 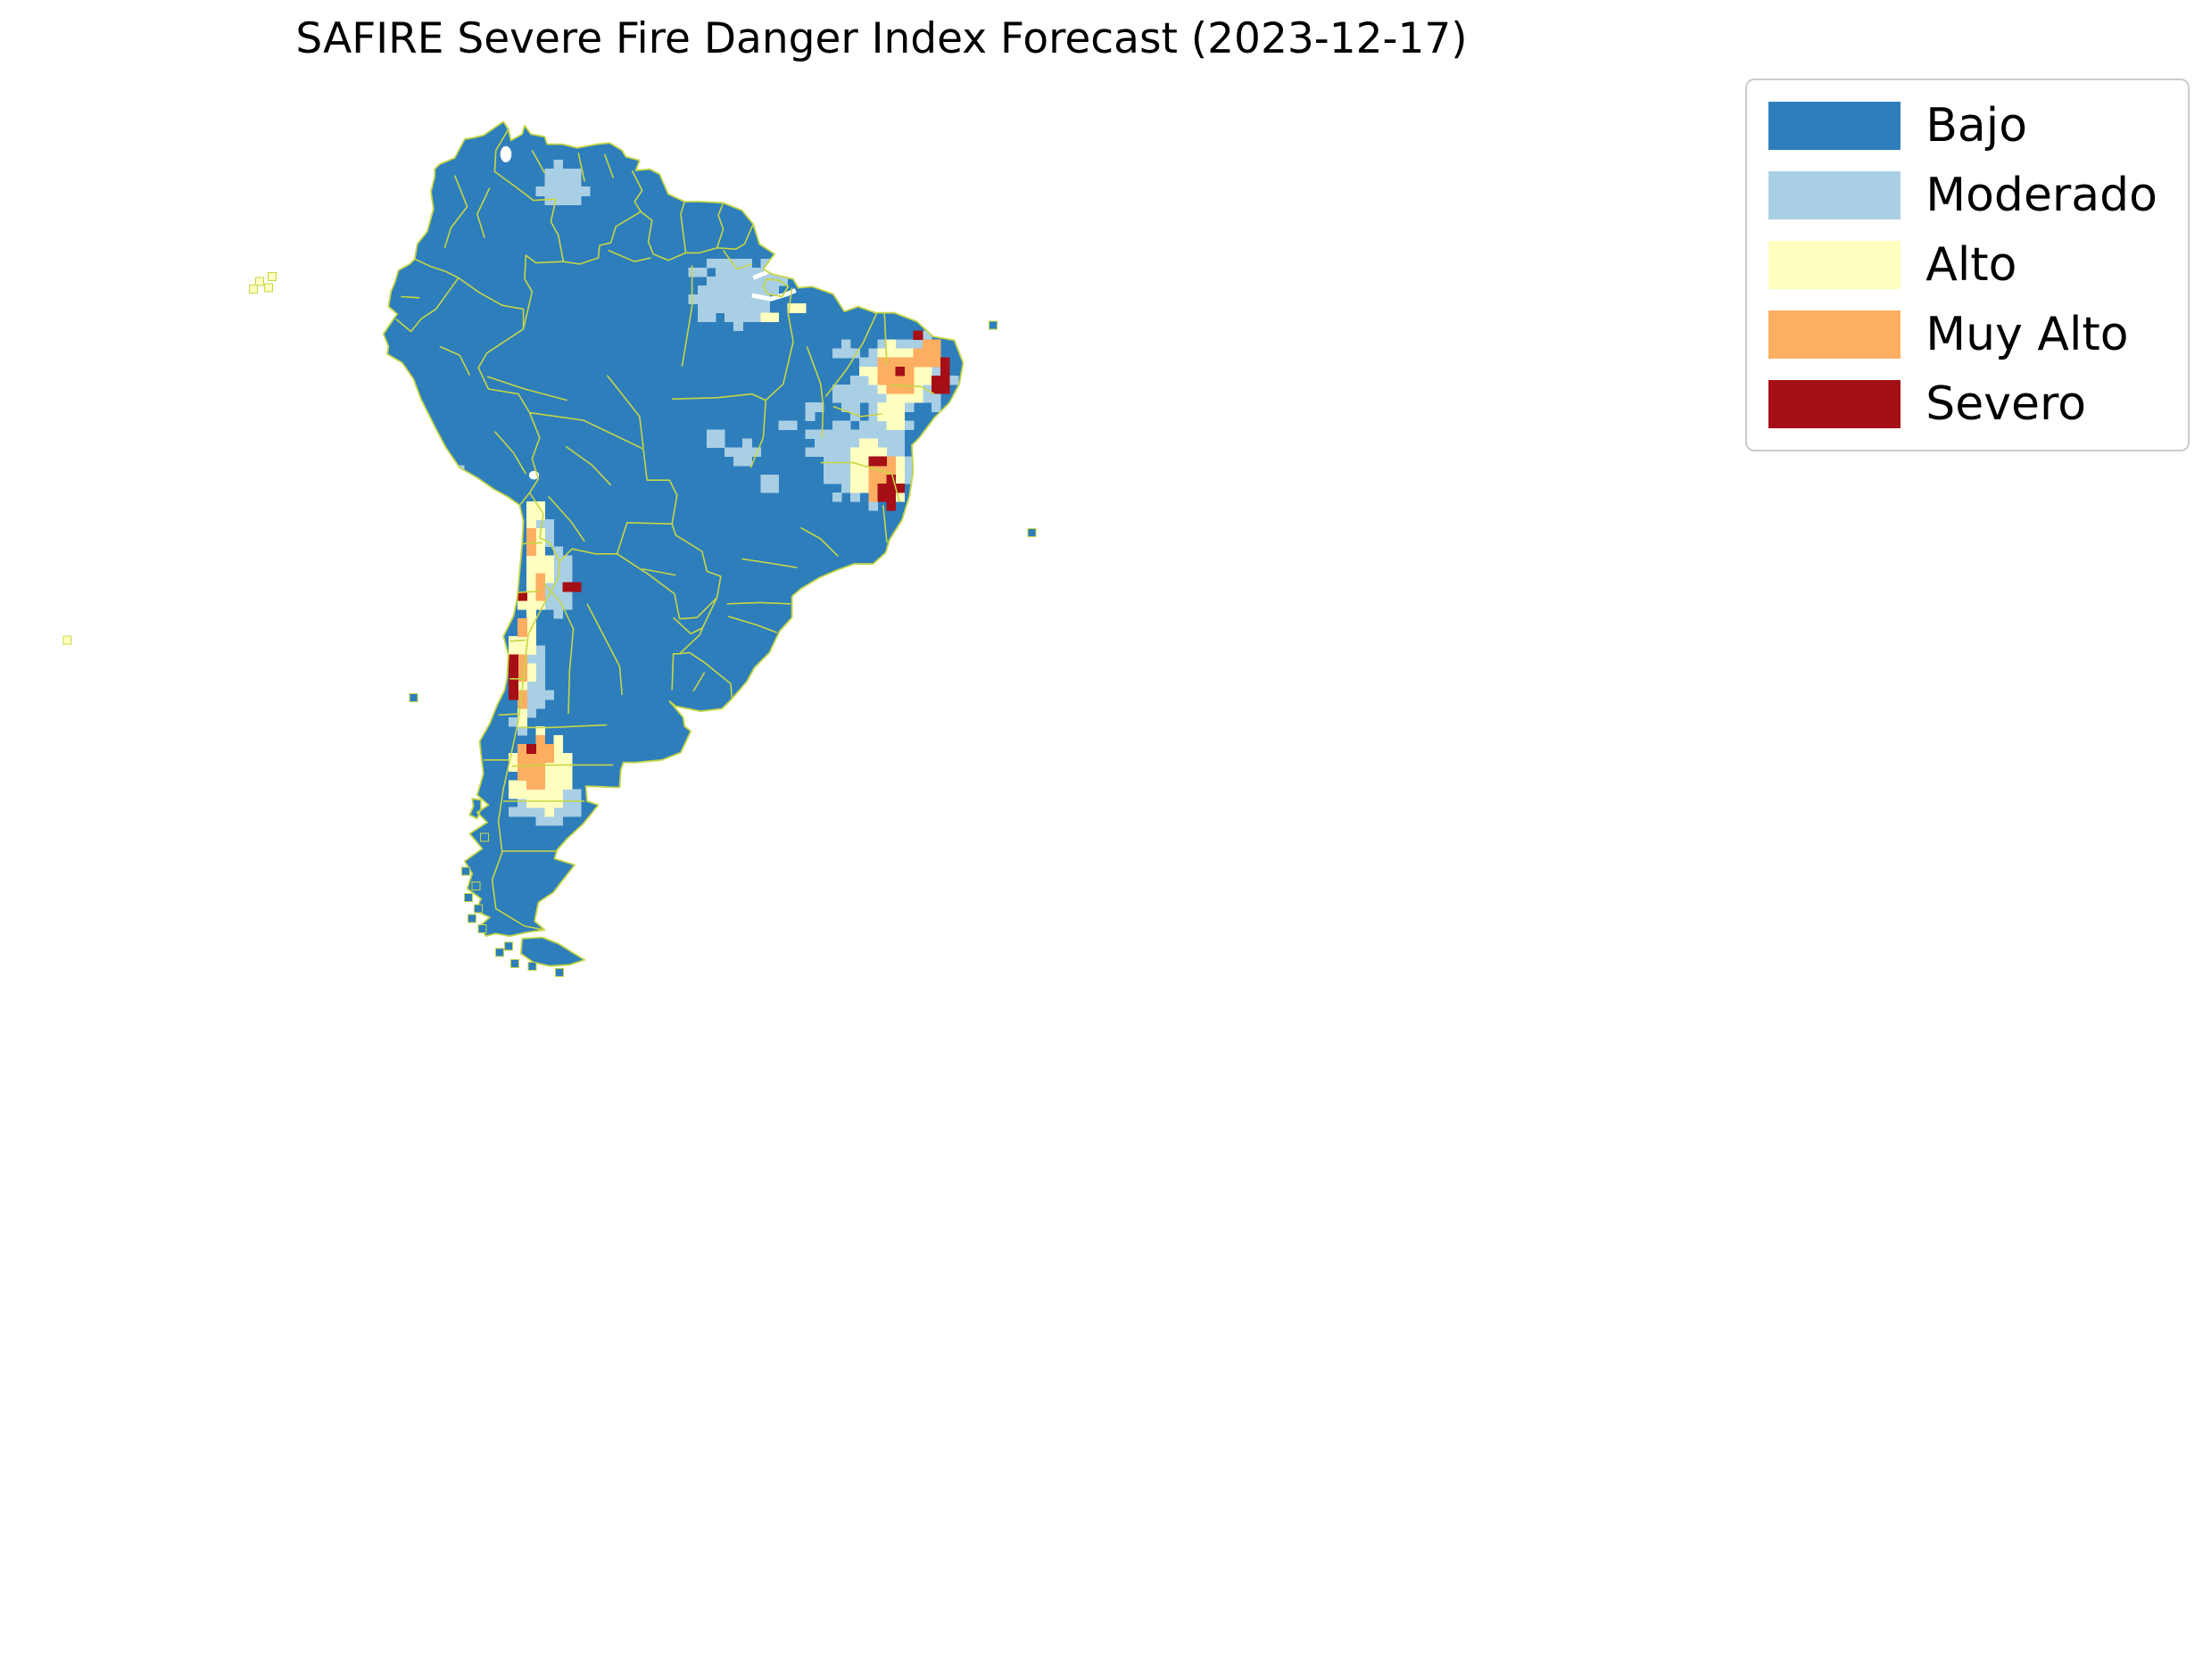 I want to click on admin-boundaries, so click(x=665, y=529).